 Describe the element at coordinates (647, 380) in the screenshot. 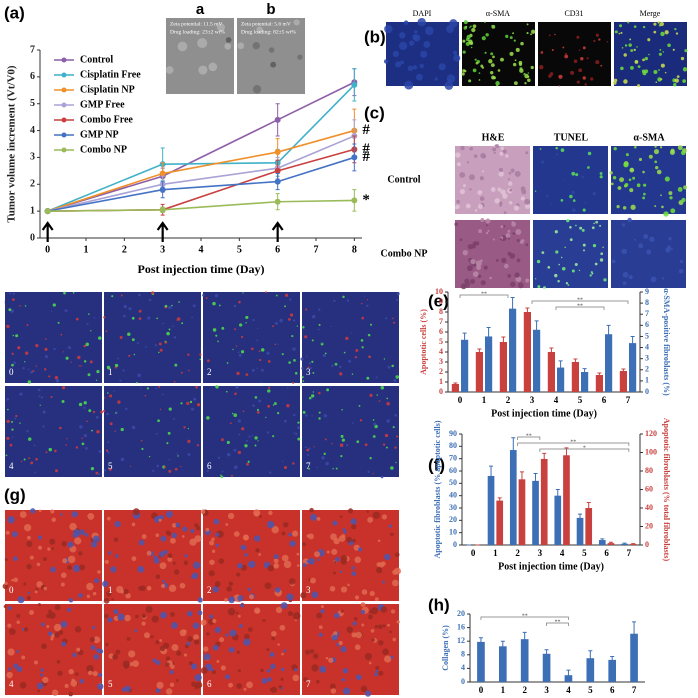

I see `y2-tick-label: 1` at that location.